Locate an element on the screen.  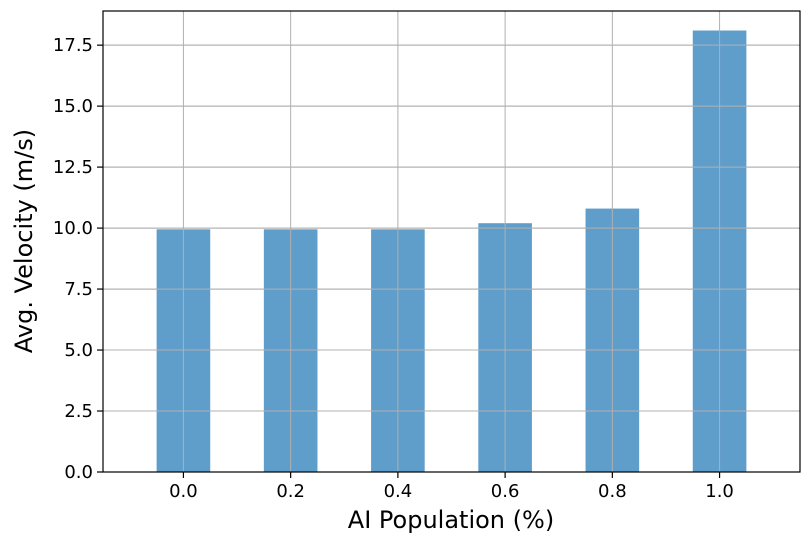
x-tick-label: 0.4 is located at coordinates (398, 491).